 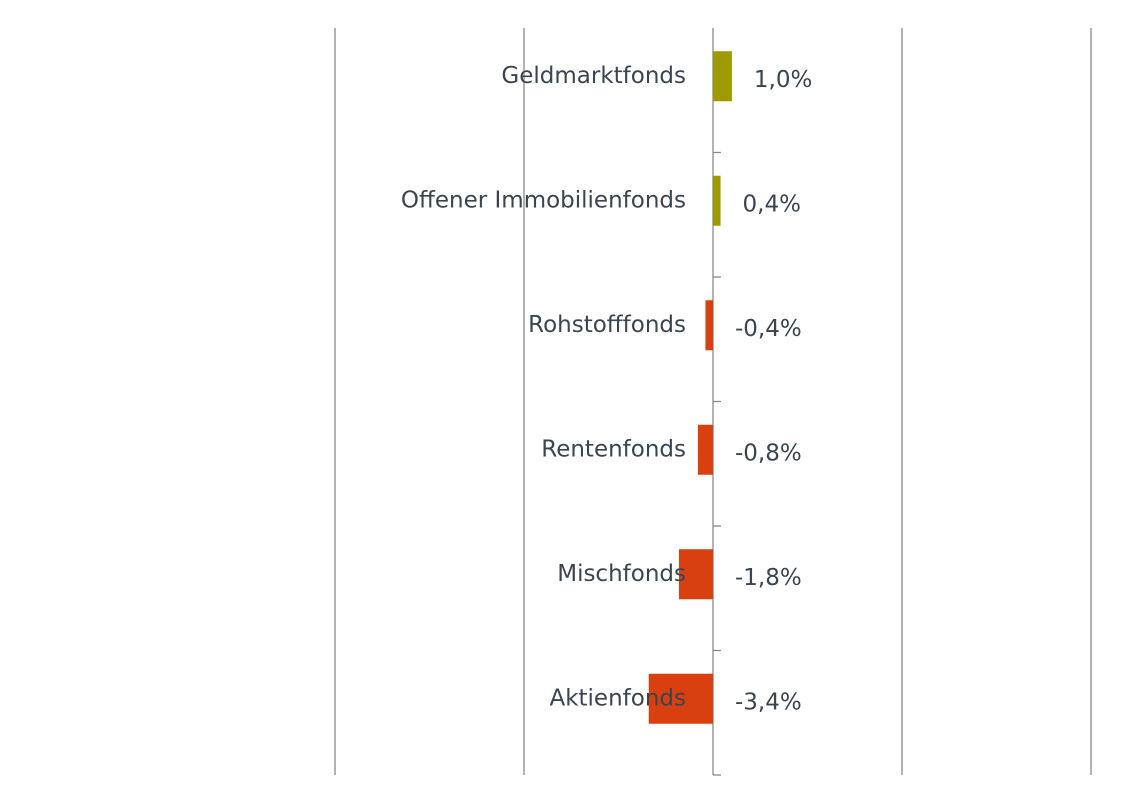 What do you see at coordinates (772, 204) in the screenshot?
I see `value-label: 0,4%` at bounding box center [772, 204].